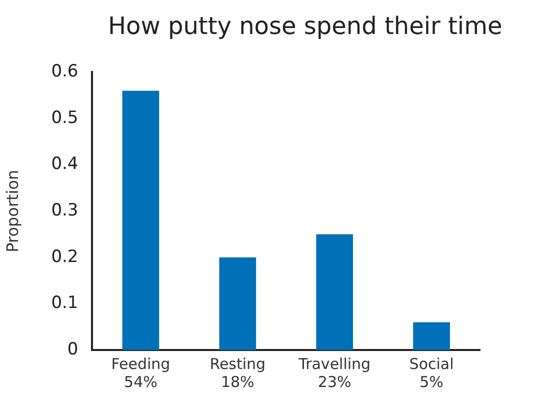 The image size is (533, 401). Describe the element at coordinates (431, 372) in the screenshot. I see `x-tick-label: Social 5%` at that location.